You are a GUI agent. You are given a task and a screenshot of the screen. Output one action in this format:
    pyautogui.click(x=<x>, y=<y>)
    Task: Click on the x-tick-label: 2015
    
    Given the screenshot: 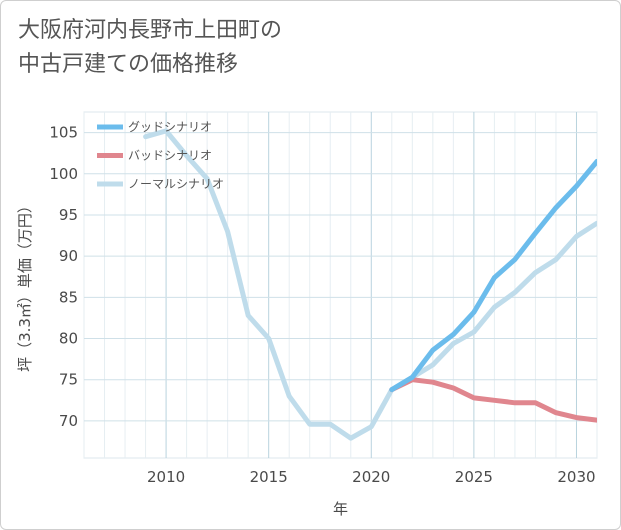 What is the action you would take?
    pyautogui.click(x=269, y=477)
    